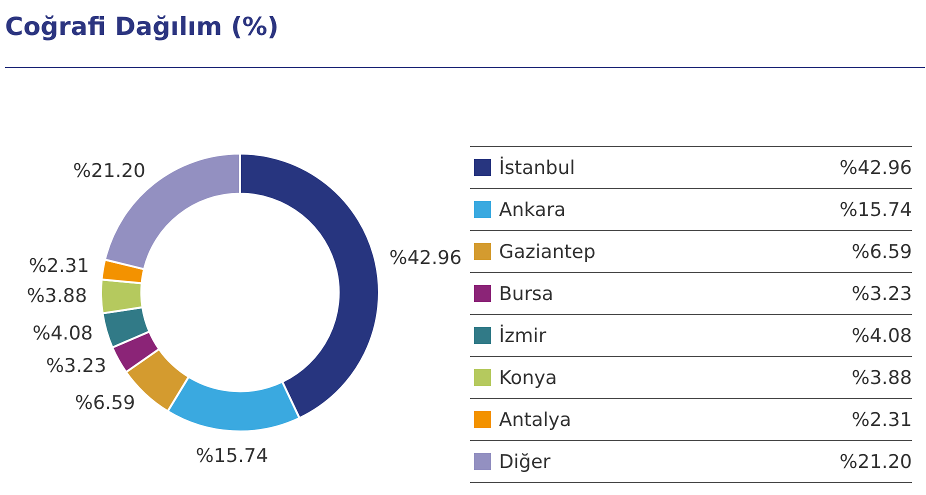 This screenshot has height=495, width=926. What do you see at coordinates (57, 295) in the screenshot?
I see `data-label: %3.88` at bounding box center [57, 295].